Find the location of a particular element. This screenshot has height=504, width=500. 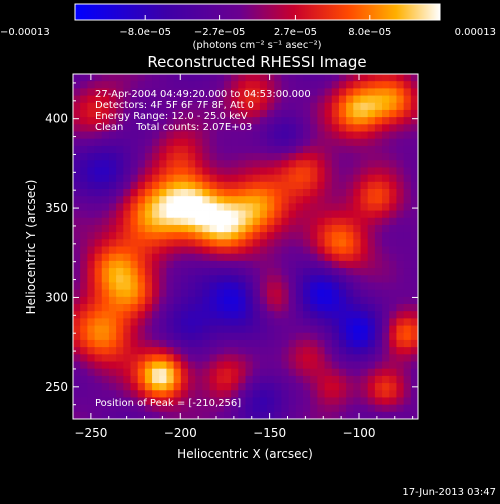

annotation-time-range: 27-Apr-2004 04:49:20.000 to 04:53:00.000 is located at coordinates (203, 94).